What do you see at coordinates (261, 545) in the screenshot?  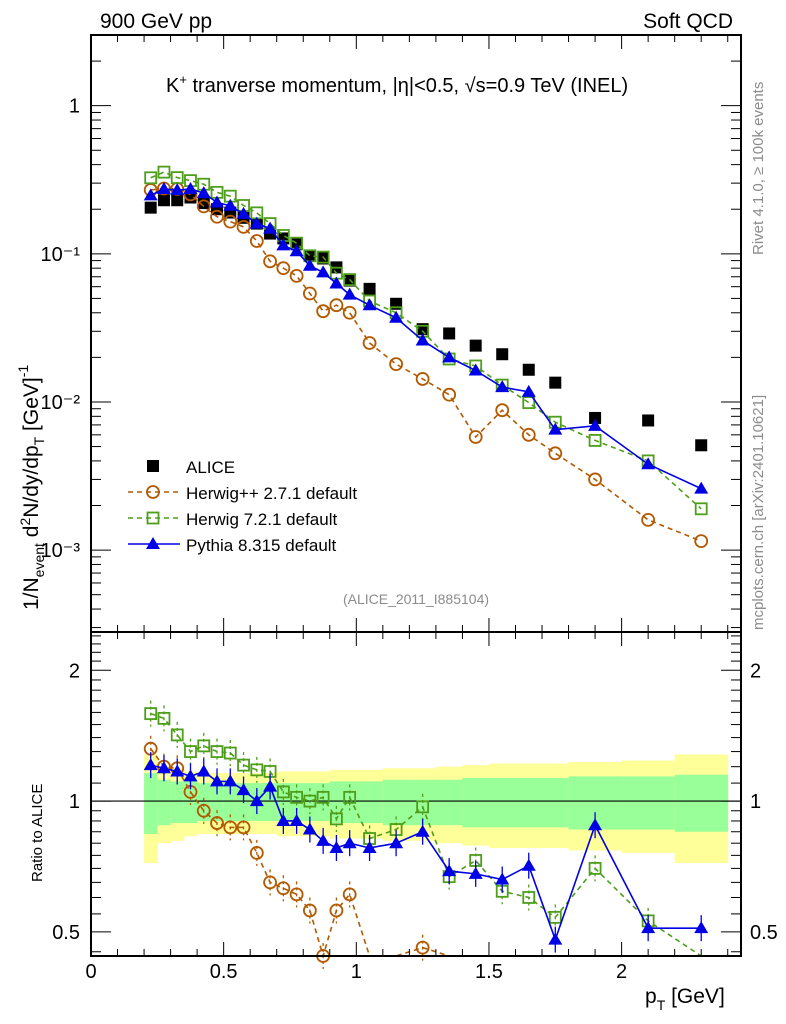 I see `legend-label: Pythia 8.315 default` at bounding box center [261, 545].